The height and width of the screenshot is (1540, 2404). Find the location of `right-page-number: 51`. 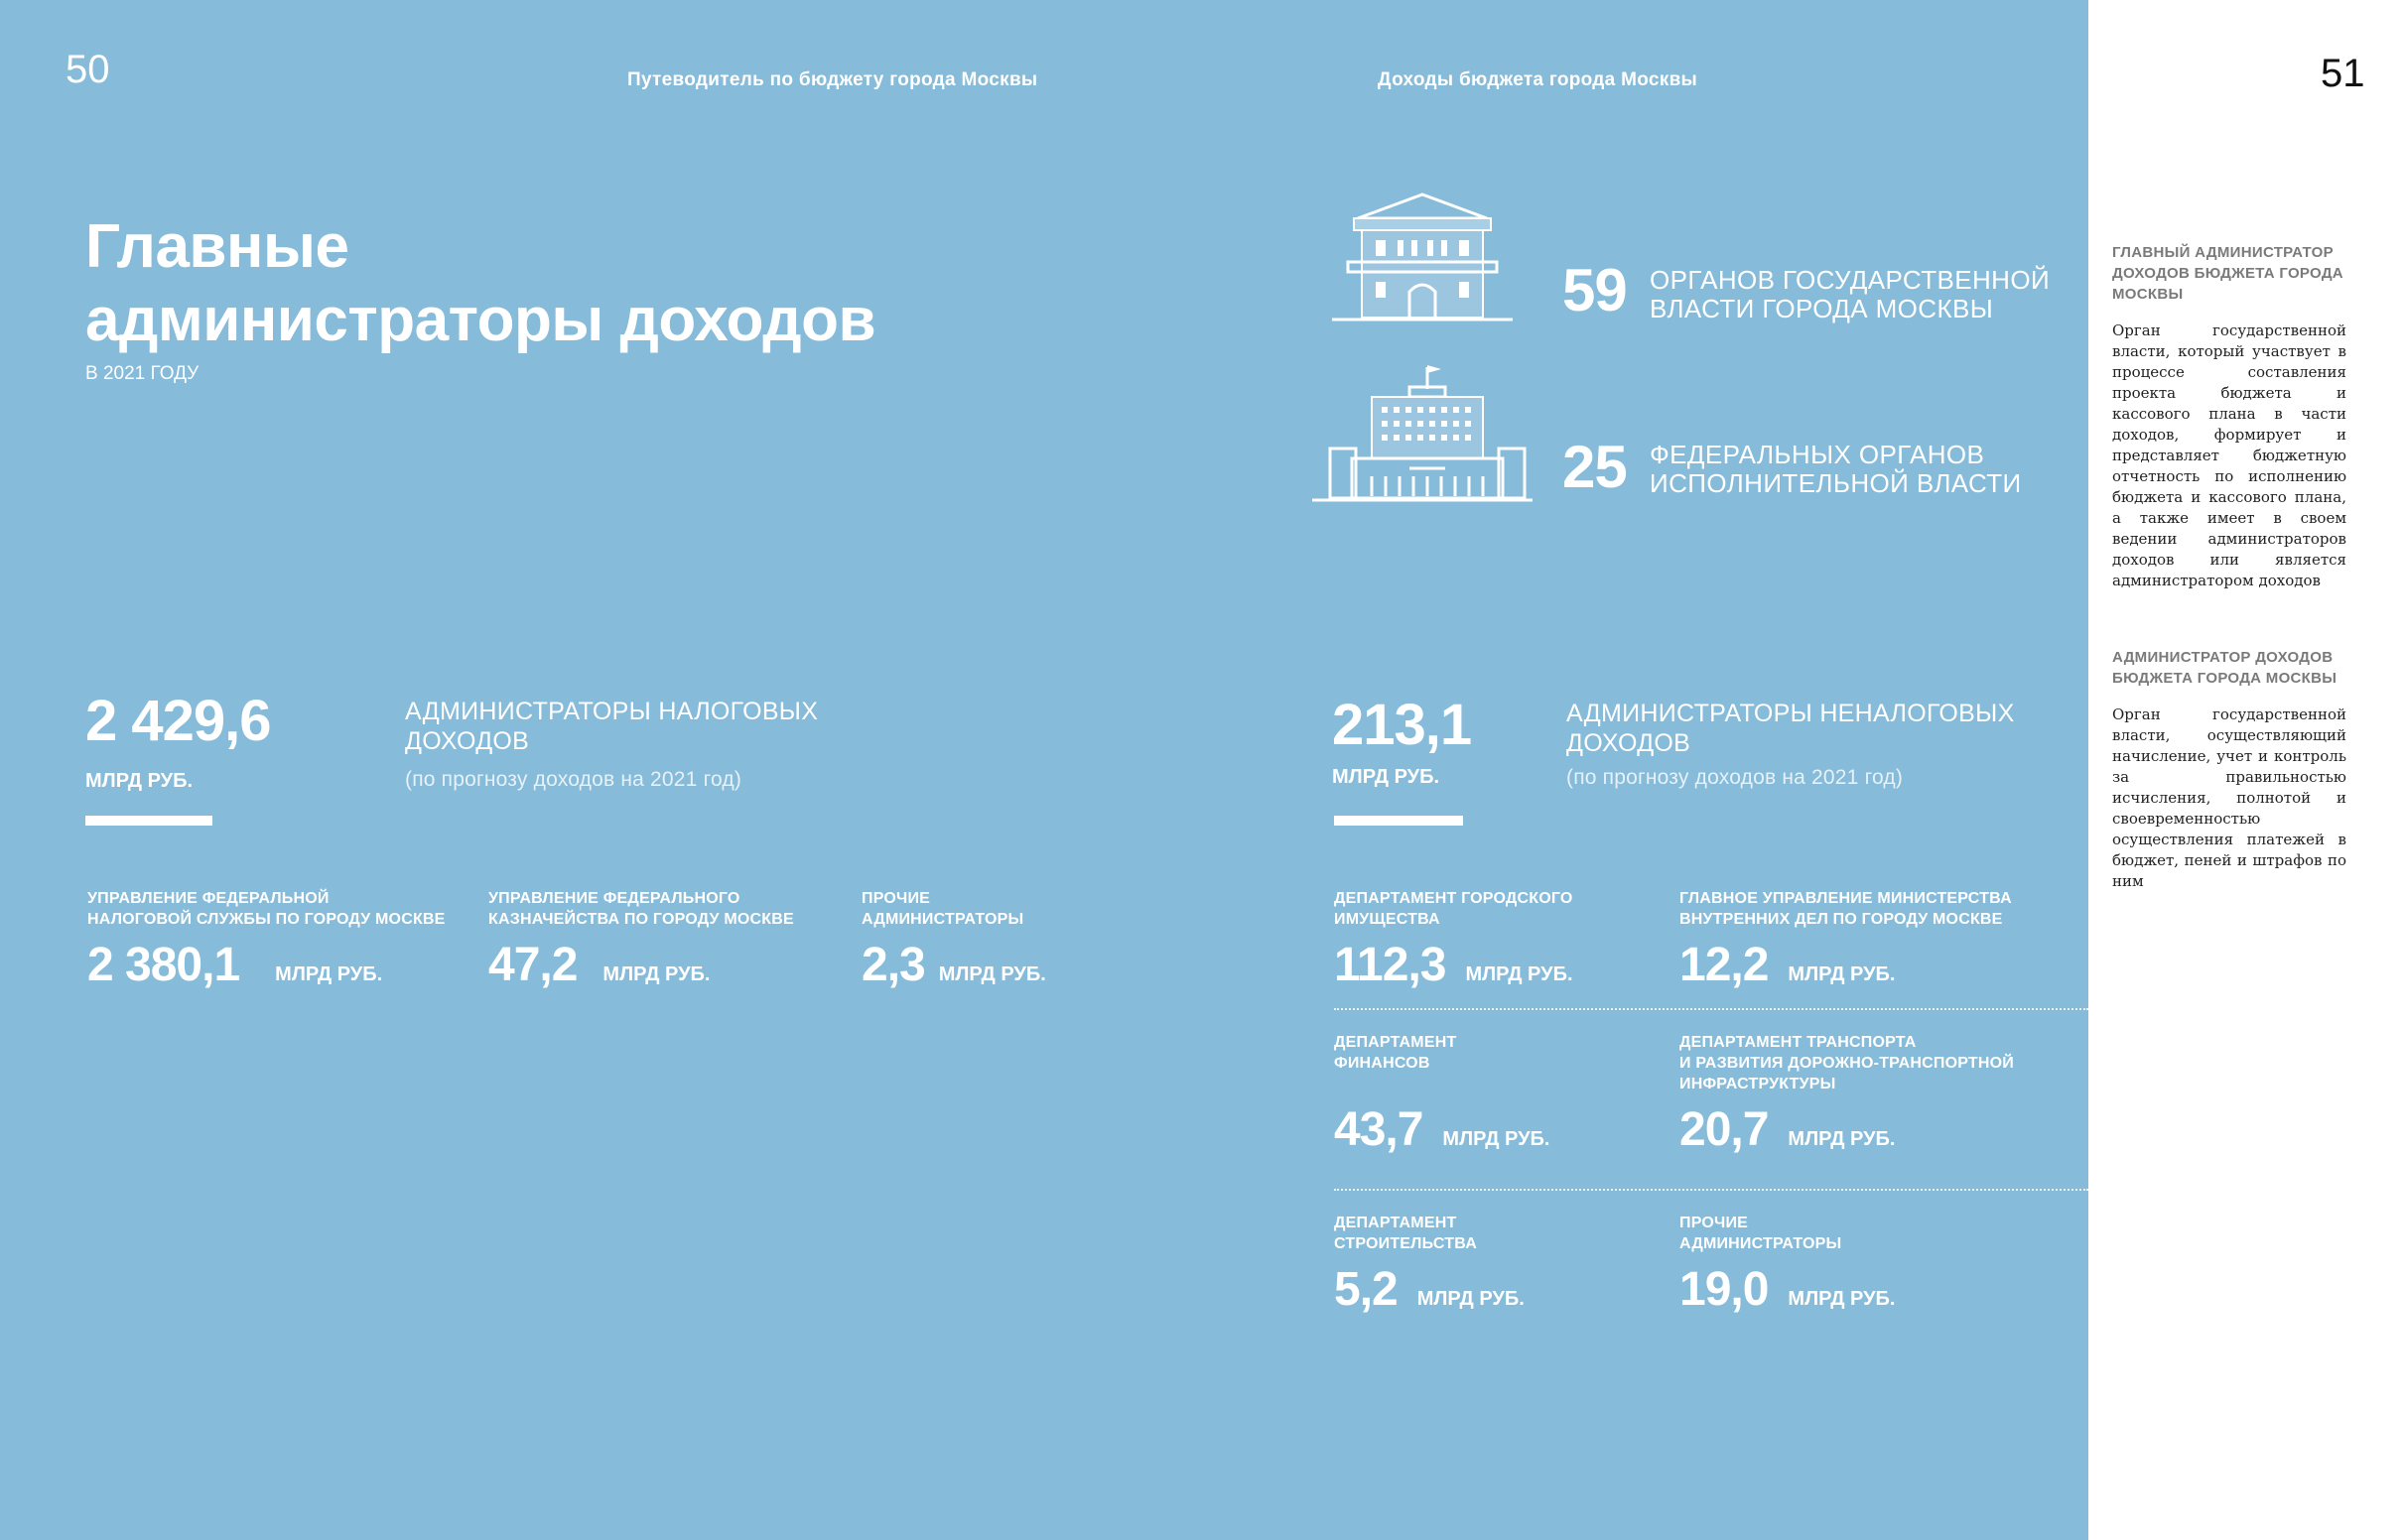

right-page-number: 51 is located at coordinates (2343, 73).